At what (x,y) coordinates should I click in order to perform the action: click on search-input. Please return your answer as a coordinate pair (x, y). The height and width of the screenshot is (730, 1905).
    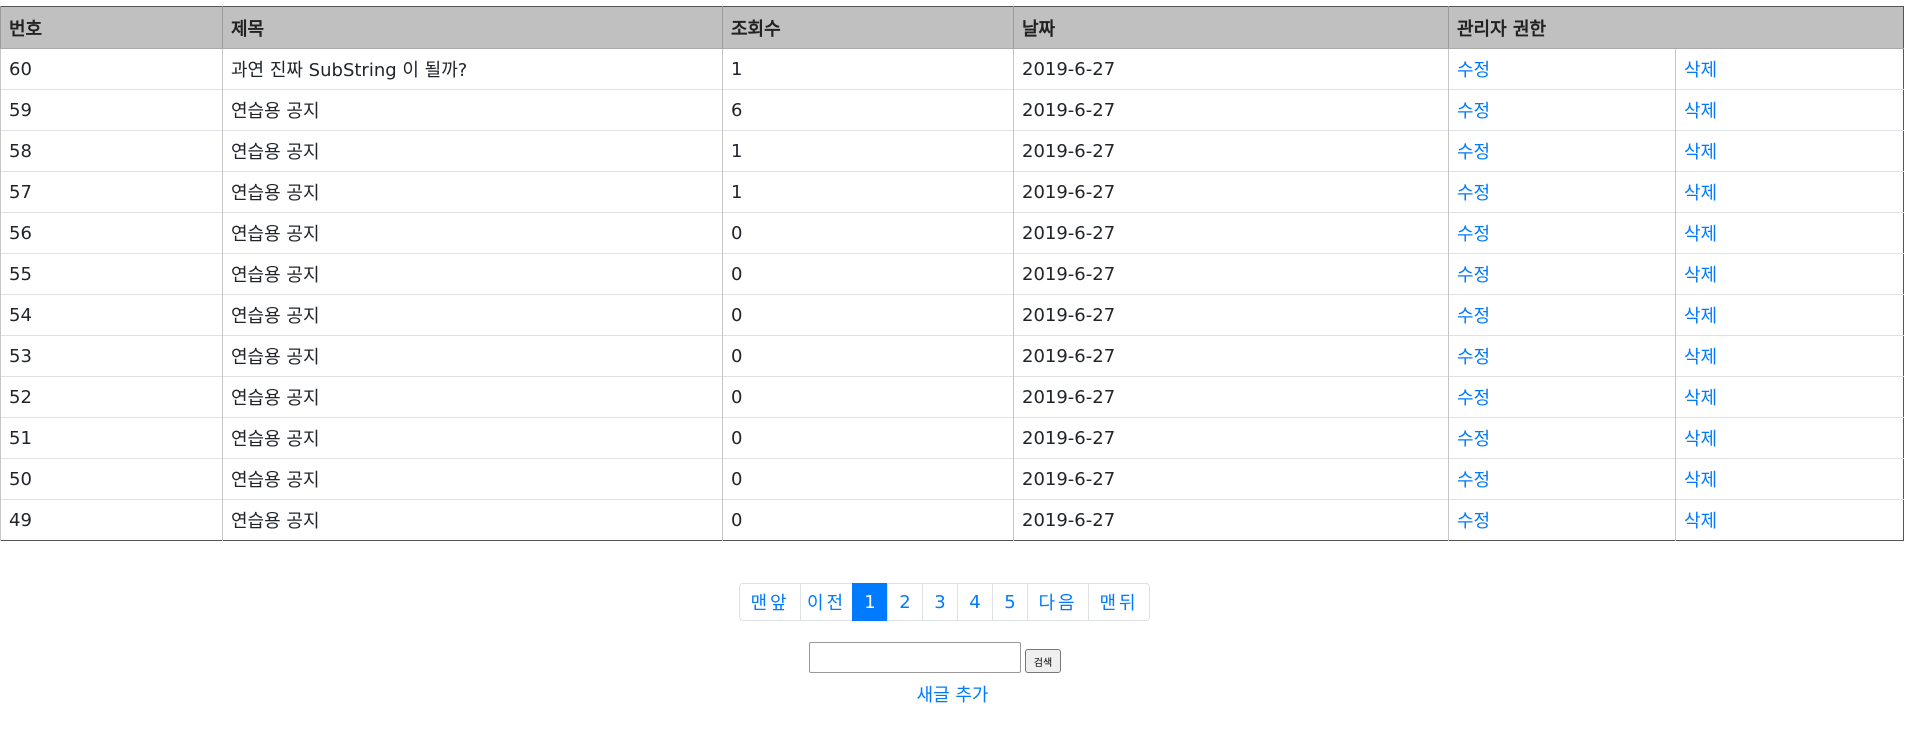
    Looking at the image, I should click on (915, 657).